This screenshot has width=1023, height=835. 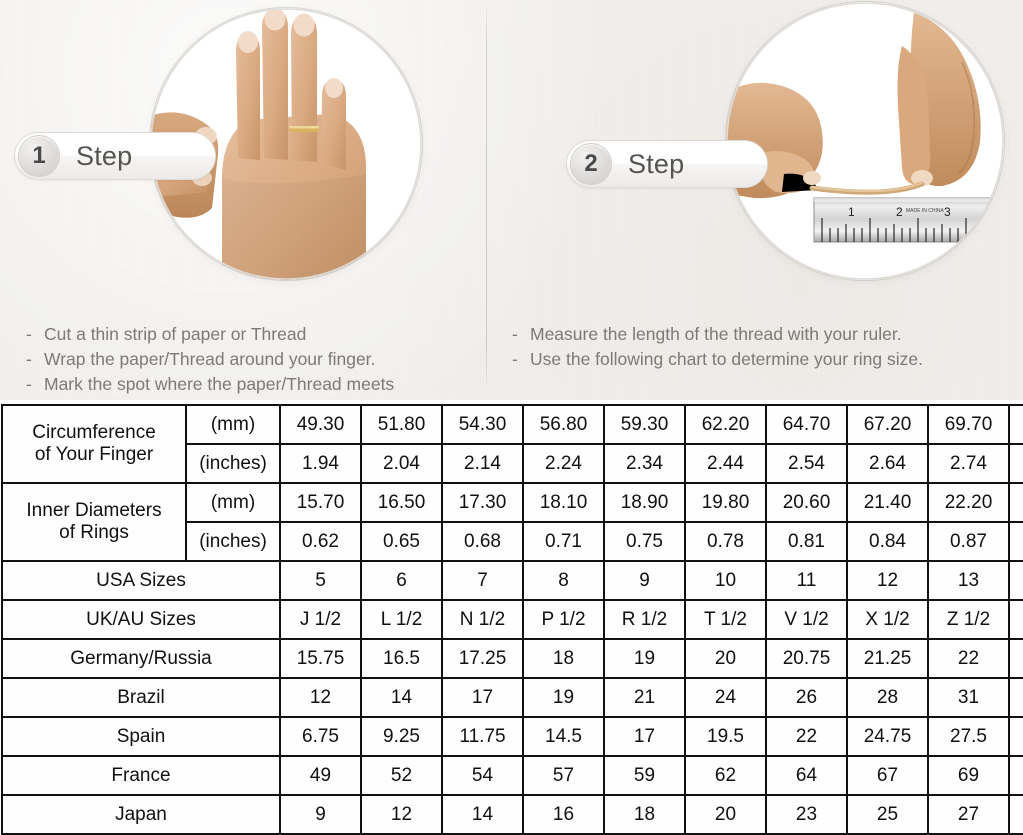 I want to click on step-1-number: 1, so click(x=39, y=155).